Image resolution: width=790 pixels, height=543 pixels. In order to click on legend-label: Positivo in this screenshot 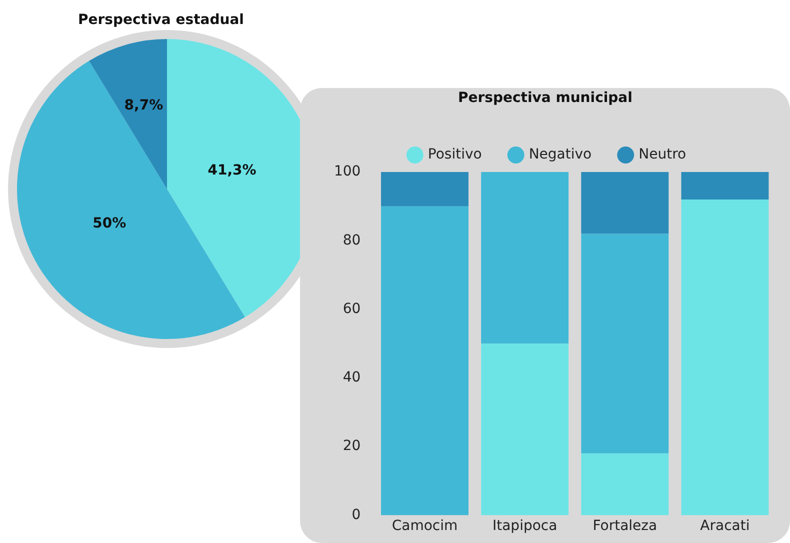, I will do `click(455, 154)`.